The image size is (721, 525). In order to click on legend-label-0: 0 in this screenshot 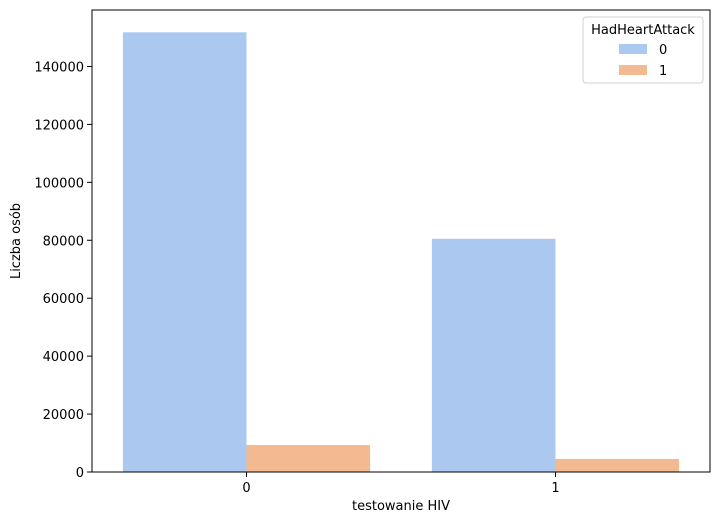, I will do `click(663, 50)`.